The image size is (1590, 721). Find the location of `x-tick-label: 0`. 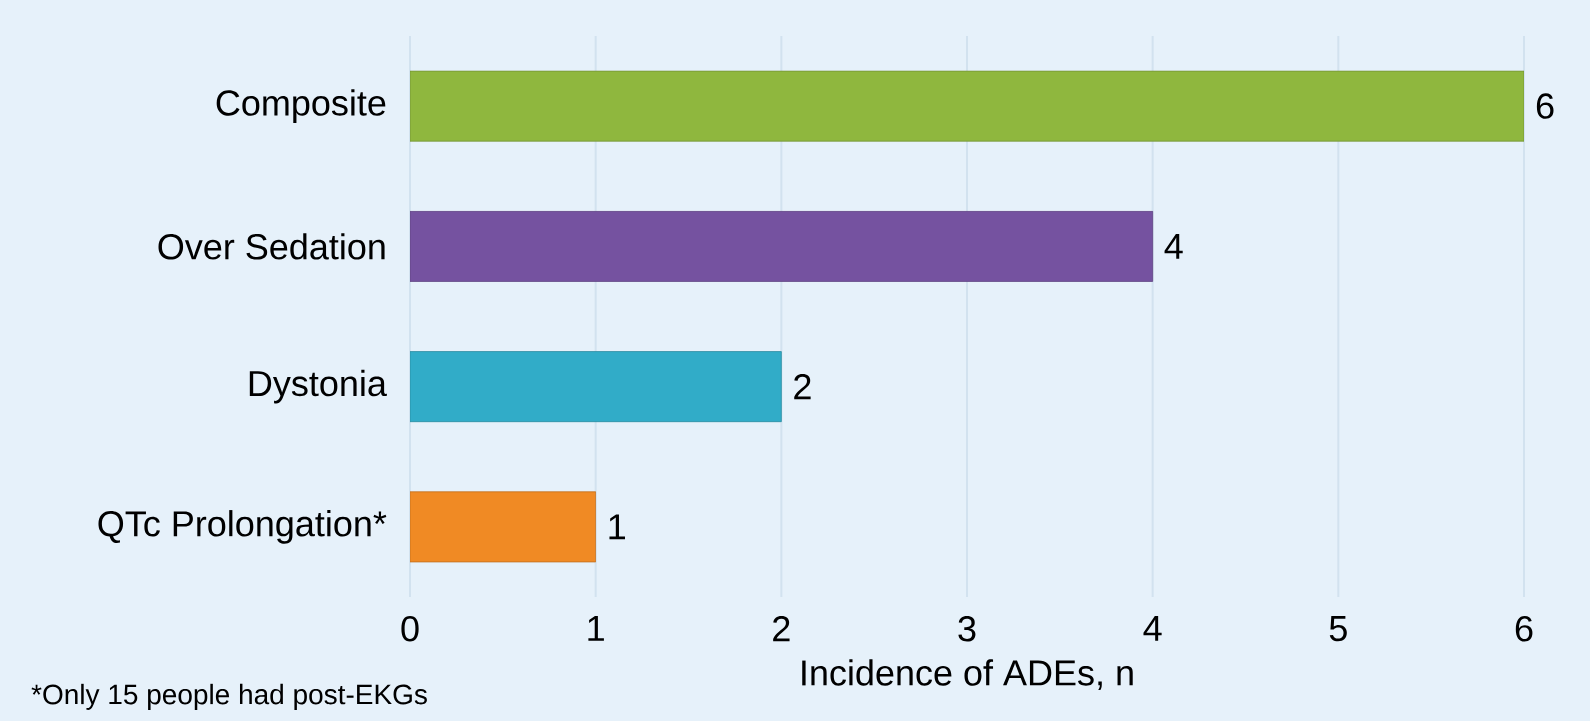

x-tick-label: 0 is located at coordinates (410, 629).